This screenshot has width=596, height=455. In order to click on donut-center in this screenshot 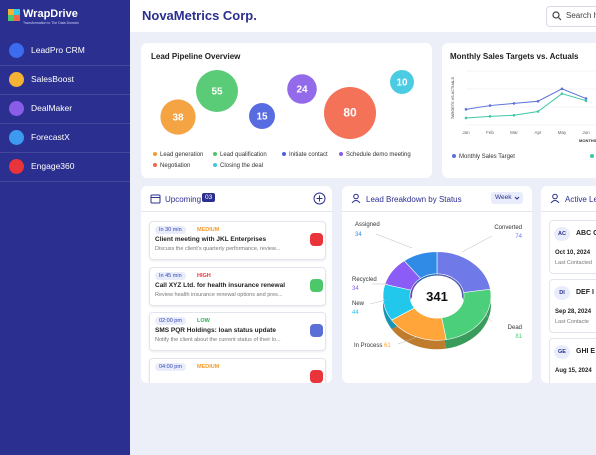, I will do `click(437, 296)`.